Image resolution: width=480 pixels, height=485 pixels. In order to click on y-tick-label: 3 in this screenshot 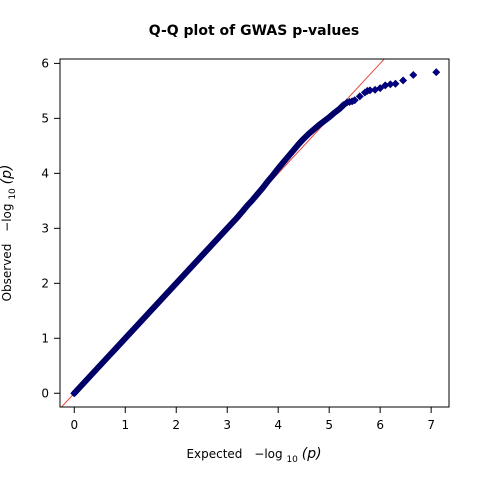, I will do `click(45, 228)`.